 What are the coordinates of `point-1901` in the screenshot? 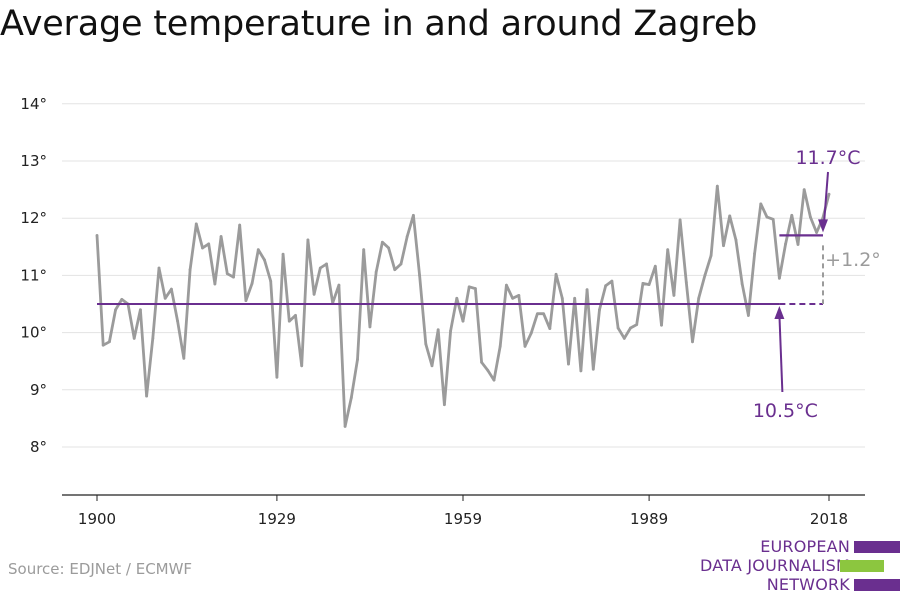 It's located at (103, 345).